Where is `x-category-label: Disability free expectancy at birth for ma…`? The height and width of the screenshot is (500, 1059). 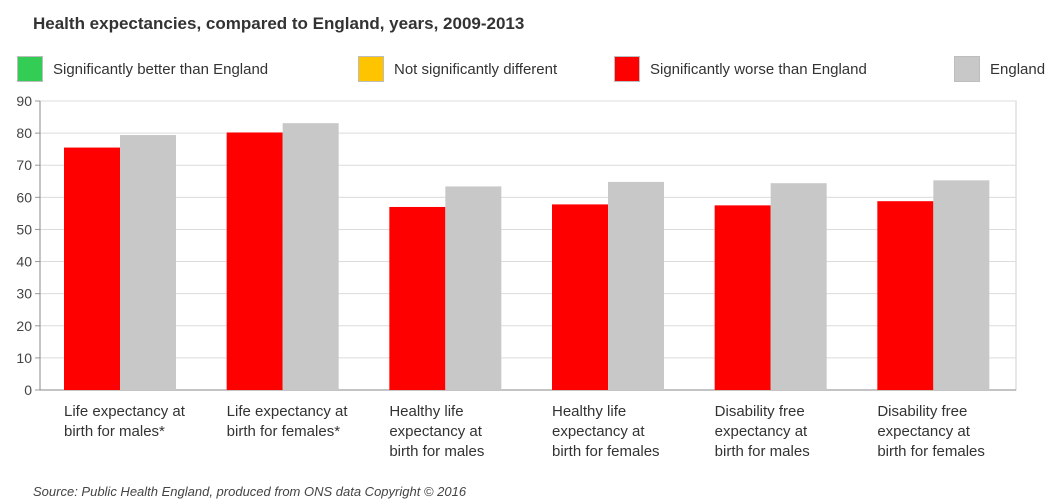 x-category-label: Disability free expectancy at birth for ma… is located at coordinates (762, 431).